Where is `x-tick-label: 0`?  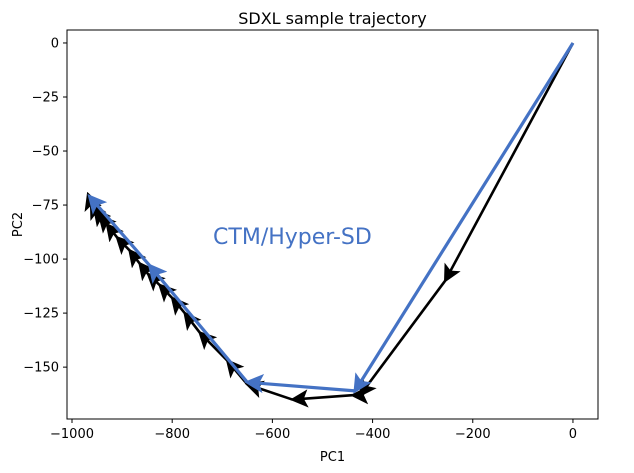 x-tick-label: 0 is located at coordinates (573, 434).